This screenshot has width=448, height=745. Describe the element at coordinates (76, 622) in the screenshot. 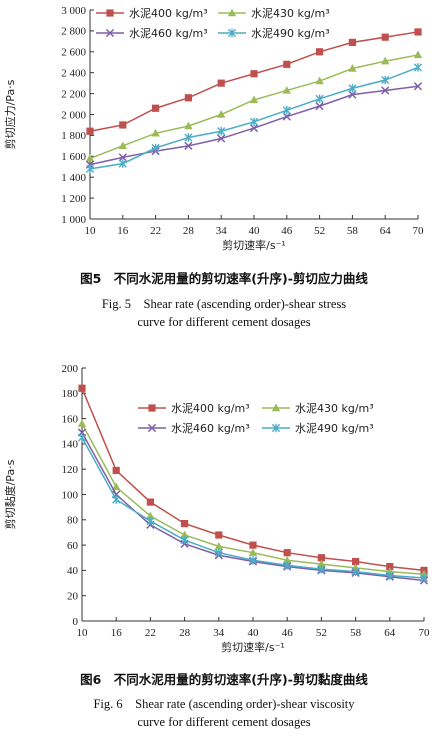

I see `viscosity-y-tick-label: 0` at that location.